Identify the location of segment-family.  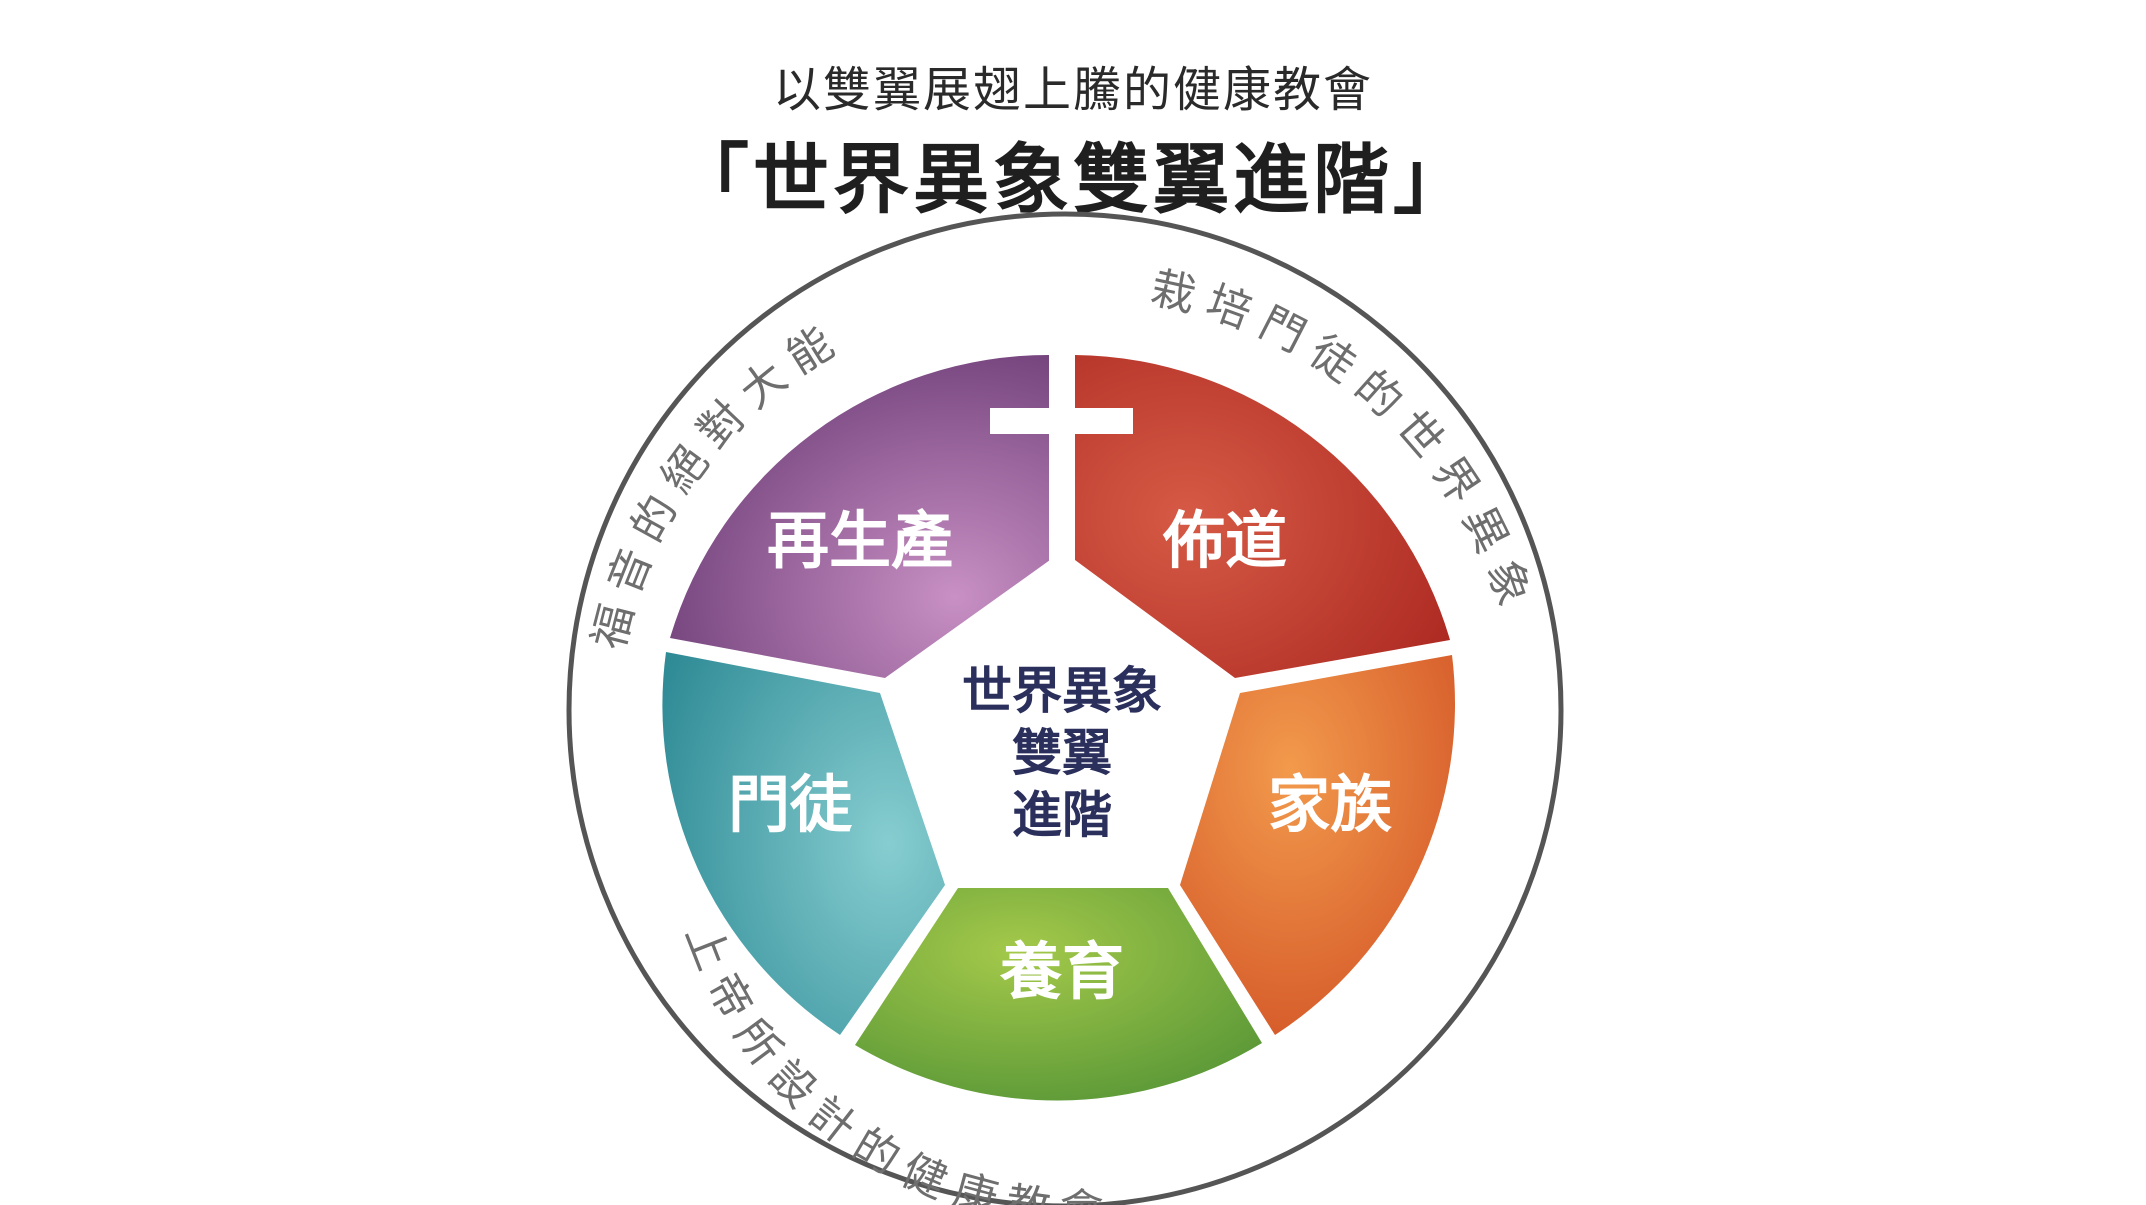
(1318, 845).